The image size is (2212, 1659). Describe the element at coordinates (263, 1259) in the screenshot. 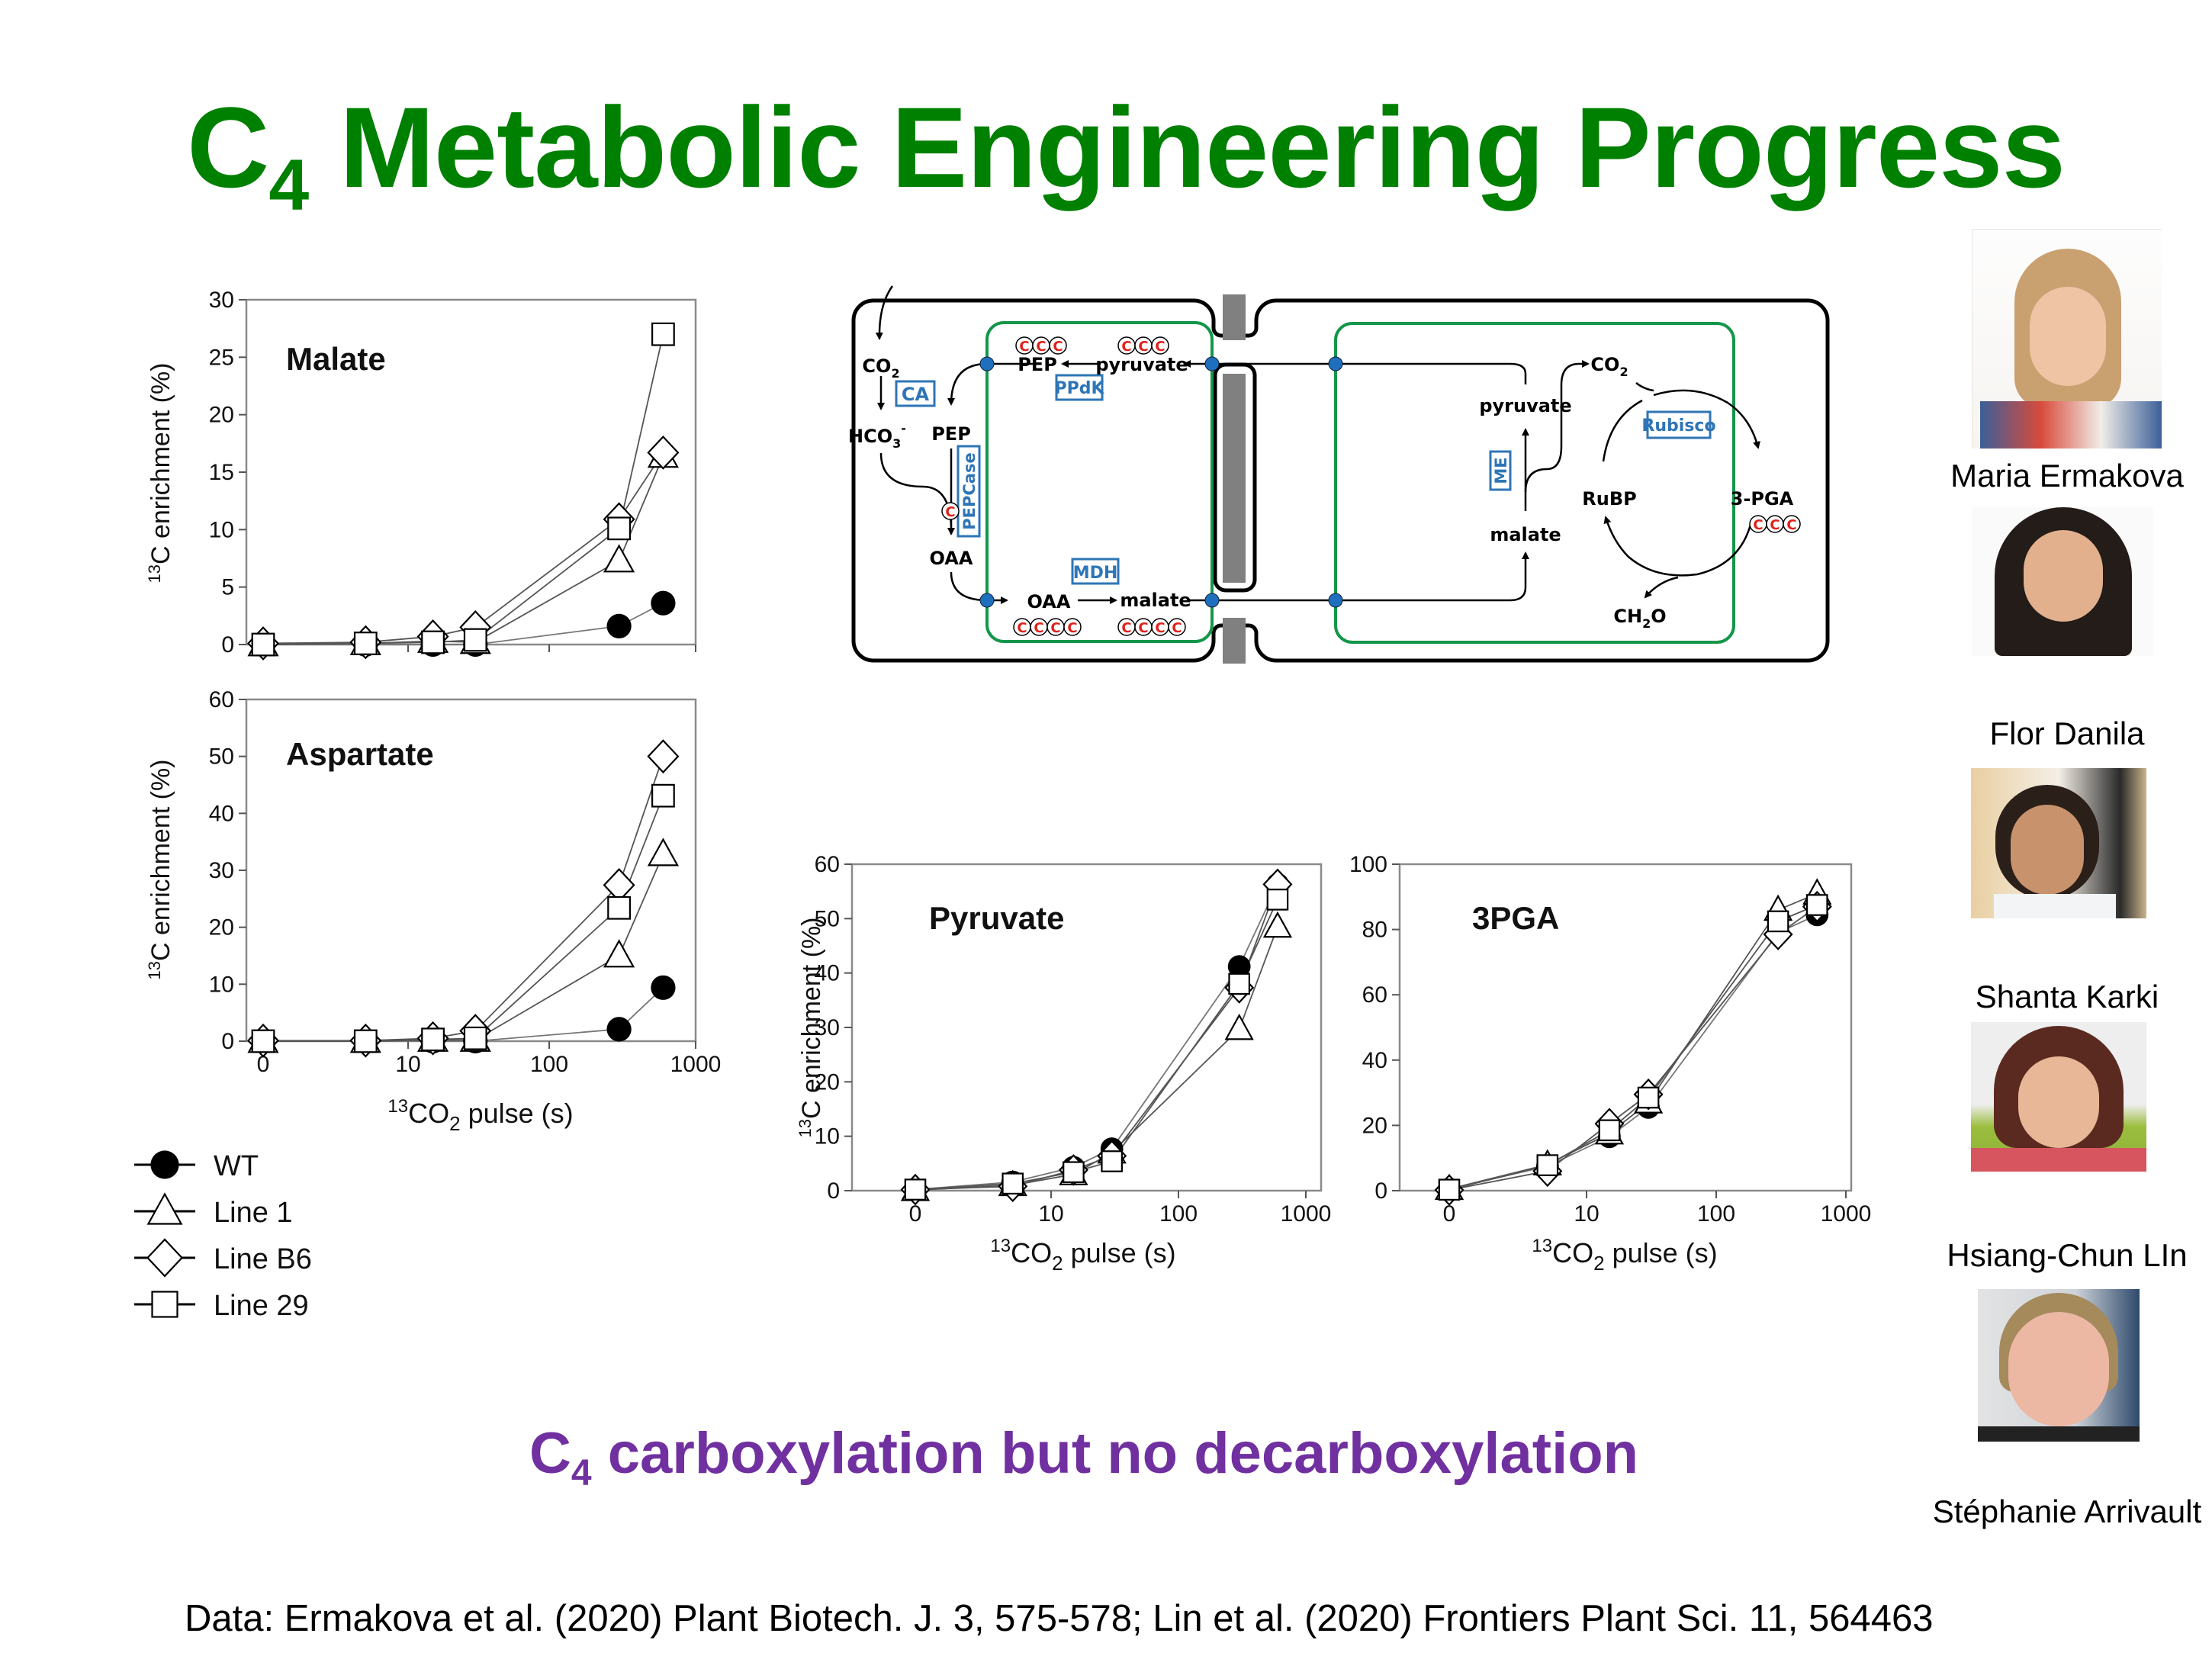

I see `legend-label: Line B6` at that location.